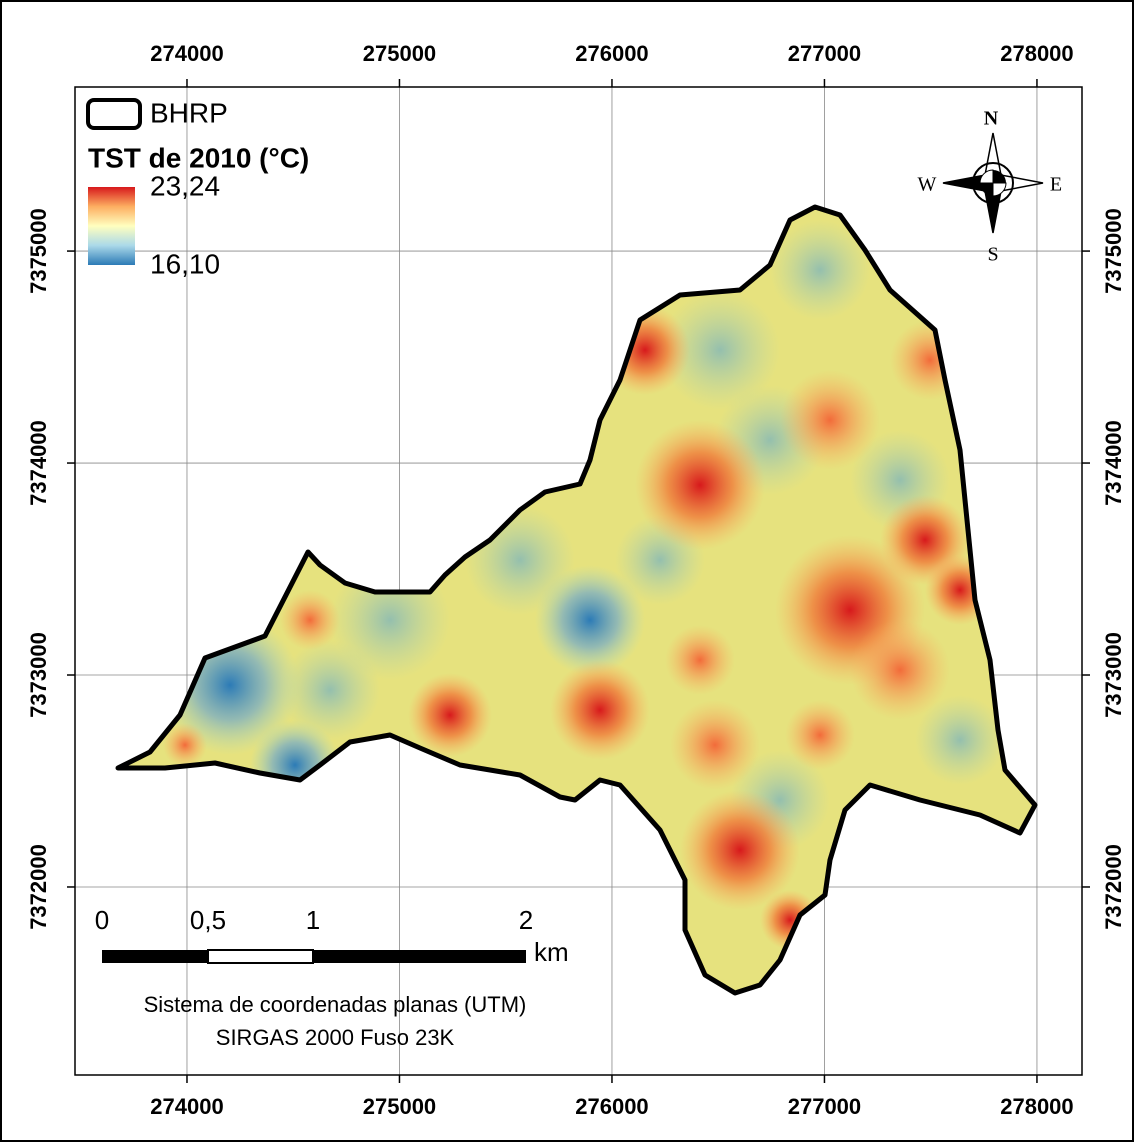  What do you see at coordinates (111, 226) in the screenshot?
I see `colorbar` at bounding box center [111, 226].